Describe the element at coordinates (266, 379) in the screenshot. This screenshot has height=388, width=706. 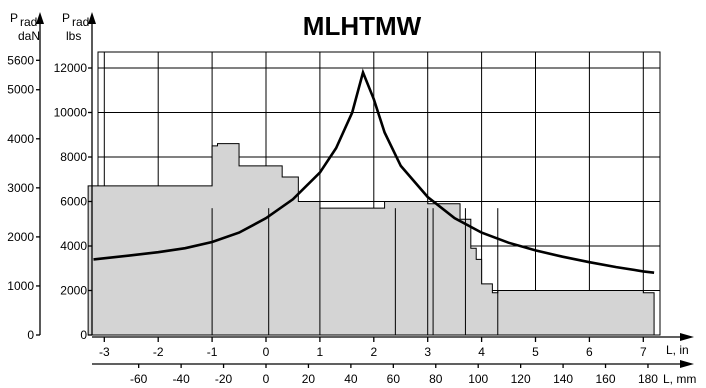
I see `x-tick-label-mm: 0` at that location.